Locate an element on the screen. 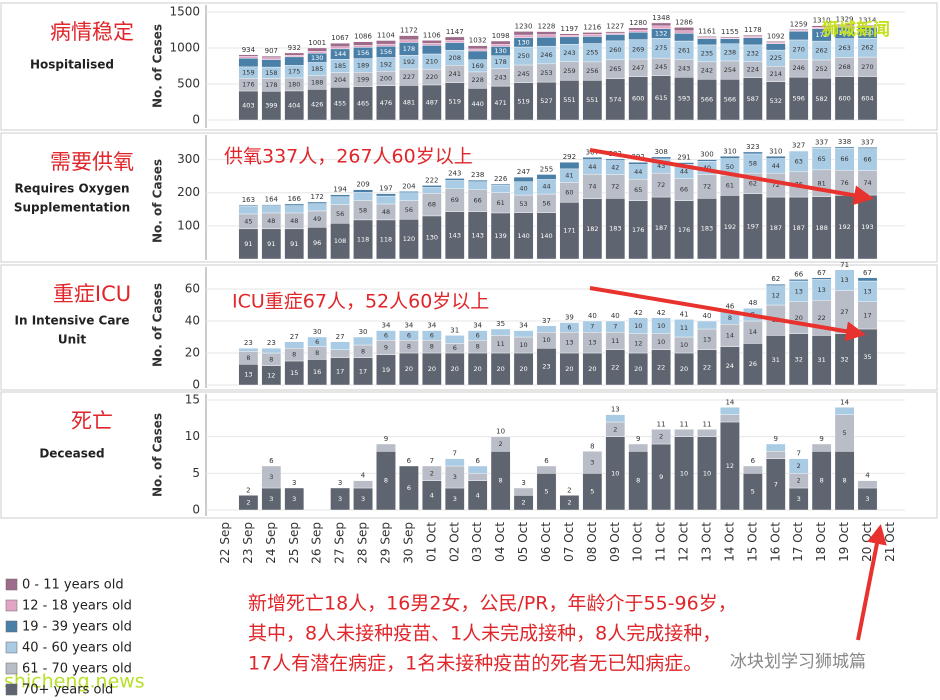 This screenshot has height=700, width=940. x-tick-label: 30 Sep is located at coordinates (408, 543).